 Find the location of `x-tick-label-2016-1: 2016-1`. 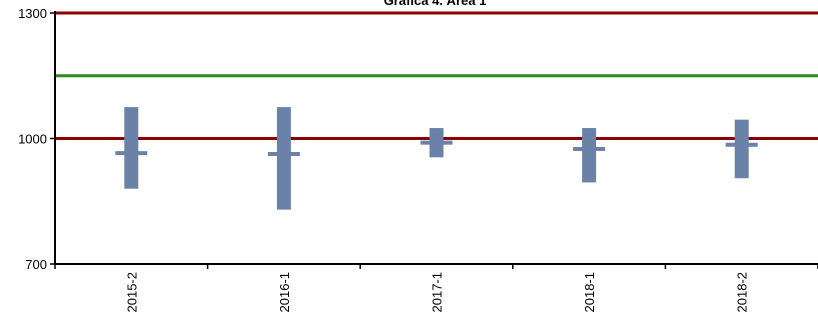

x-tick-label-2016-1: 2016-1 is located at coordinates (284, 292).